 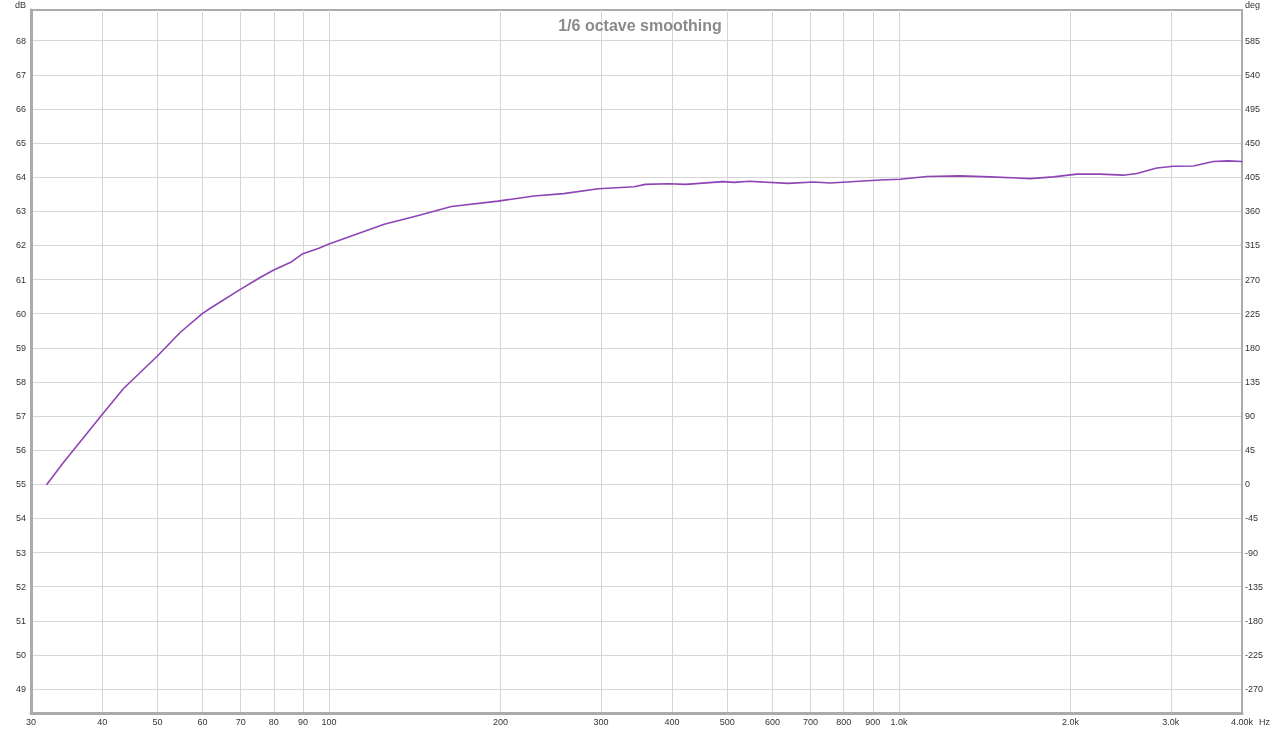 What do you see at coordinates (811, 721) in the screenshot?
I see `x-tick-label: 700` at bounding box center [811, 721].